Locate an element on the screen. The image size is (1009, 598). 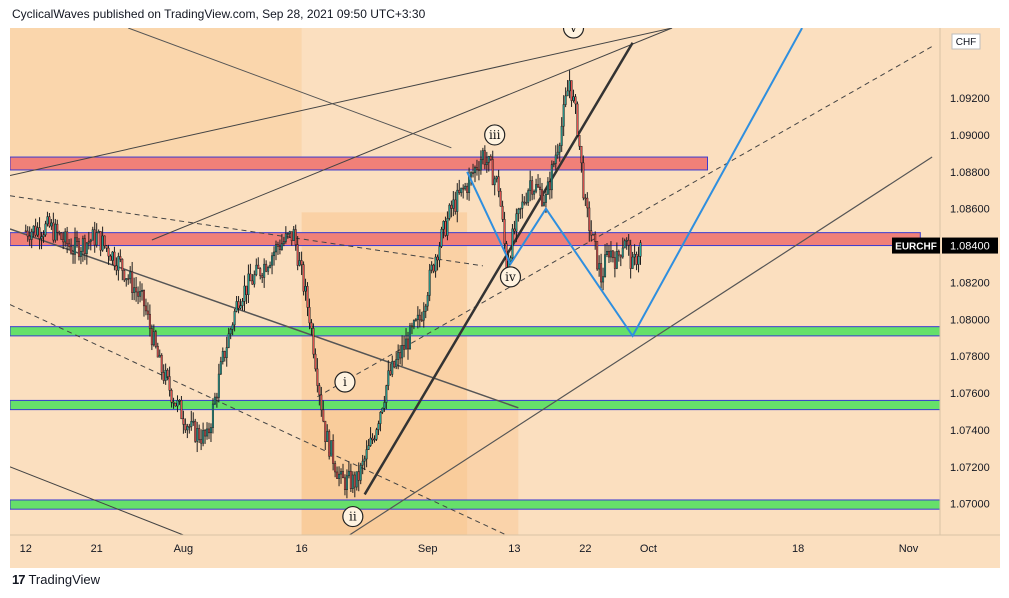
y-tick-label: 1.08800 is located at coordinates (970, 173).